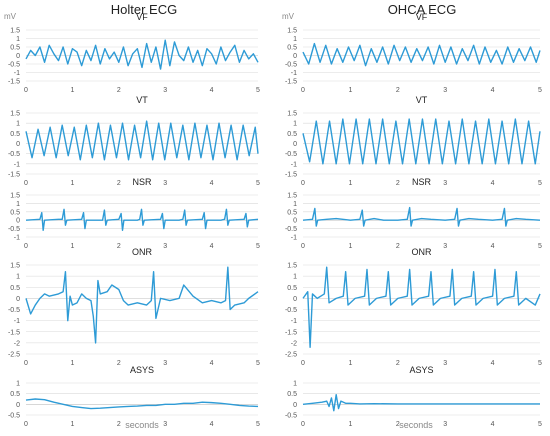 This screenshot has height=436, width=550. I want to click on panel-title-holter-nsr: NSR, so click(142, 182).